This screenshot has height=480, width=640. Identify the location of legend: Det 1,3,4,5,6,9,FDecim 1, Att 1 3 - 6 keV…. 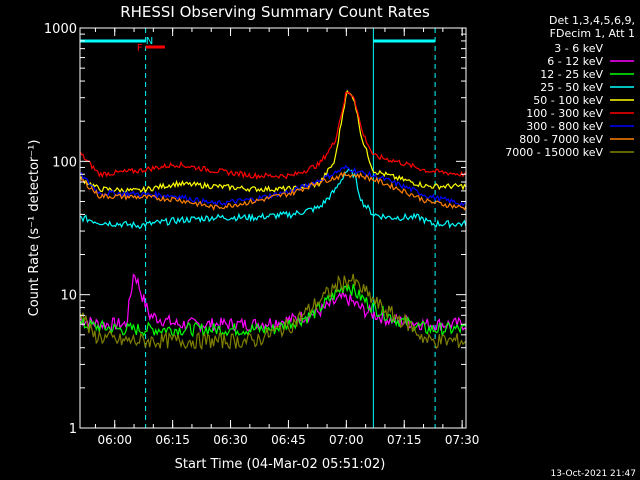
(570, 86).